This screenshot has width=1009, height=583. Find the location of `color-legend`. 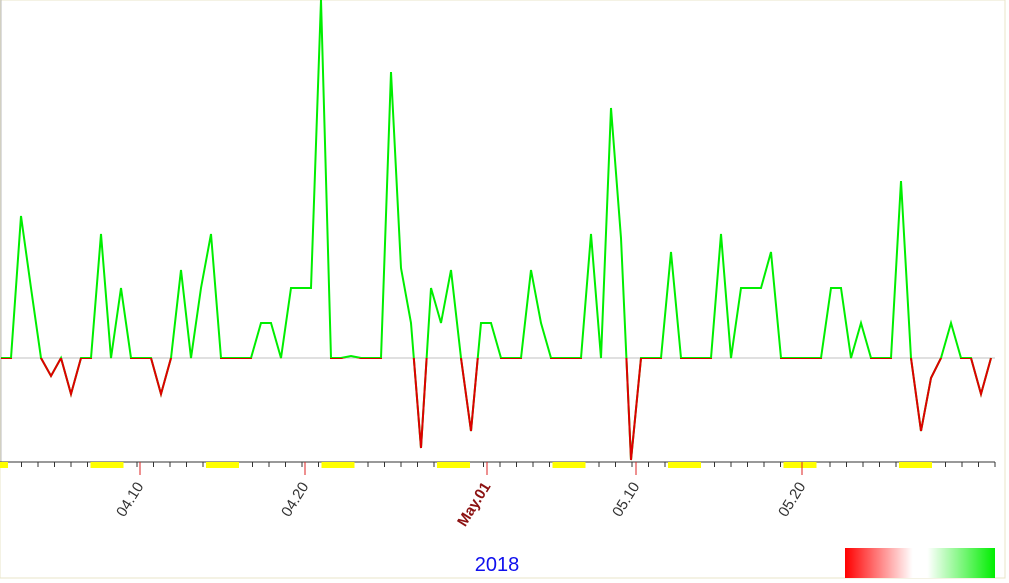

color-legend is located at coordinates (920, 563).